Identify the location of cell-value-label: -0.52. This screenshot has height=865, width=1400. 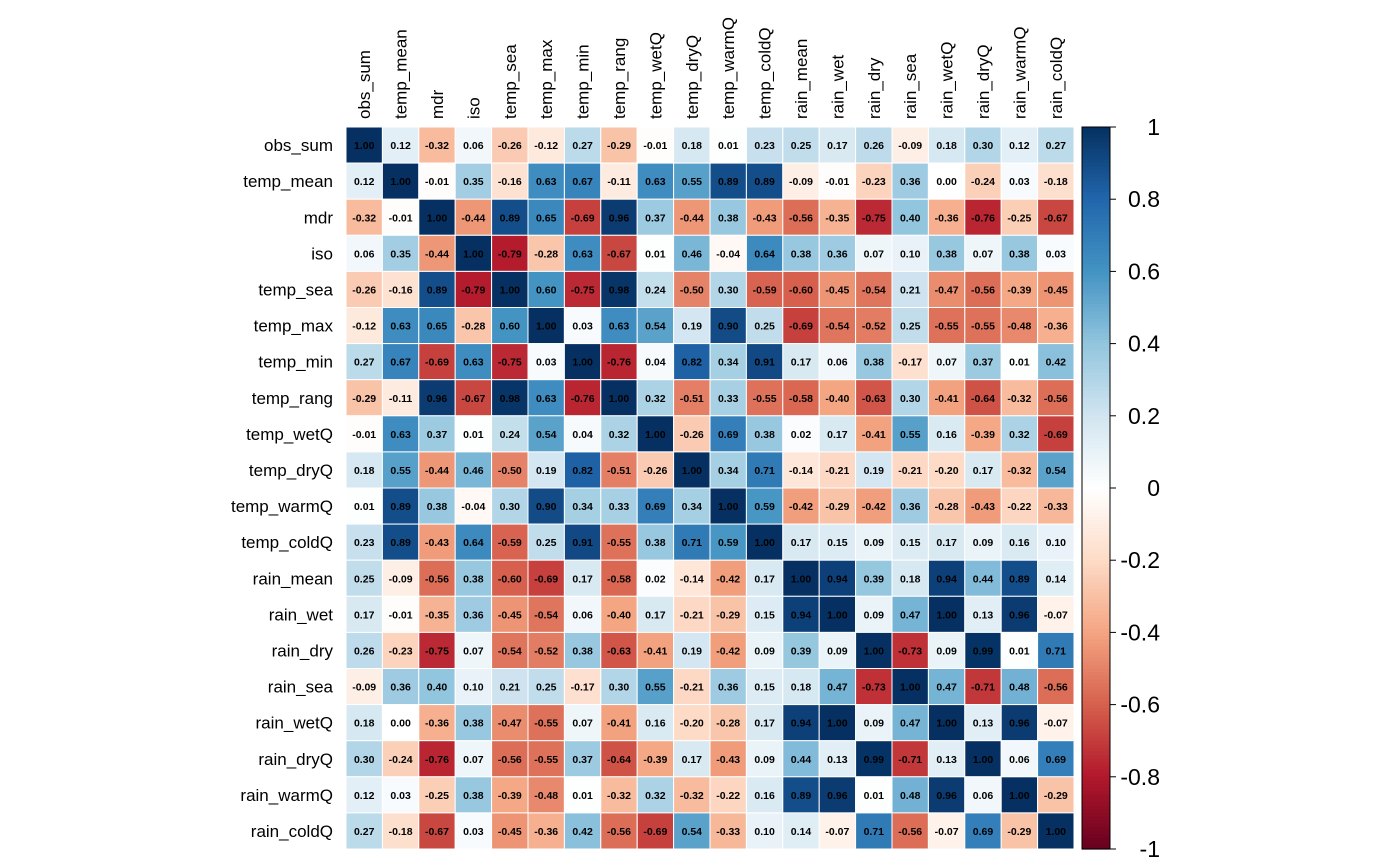
(874, 327).